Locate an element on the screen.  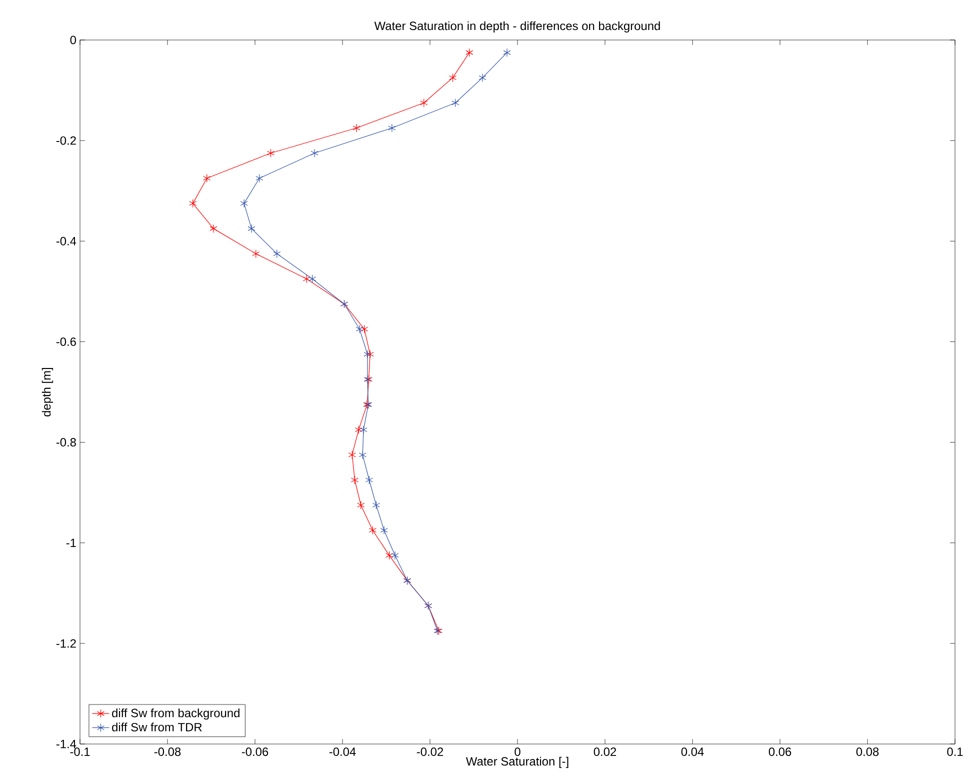
legend-label: diff Sw from TDR is located at coordinates (157, 727).